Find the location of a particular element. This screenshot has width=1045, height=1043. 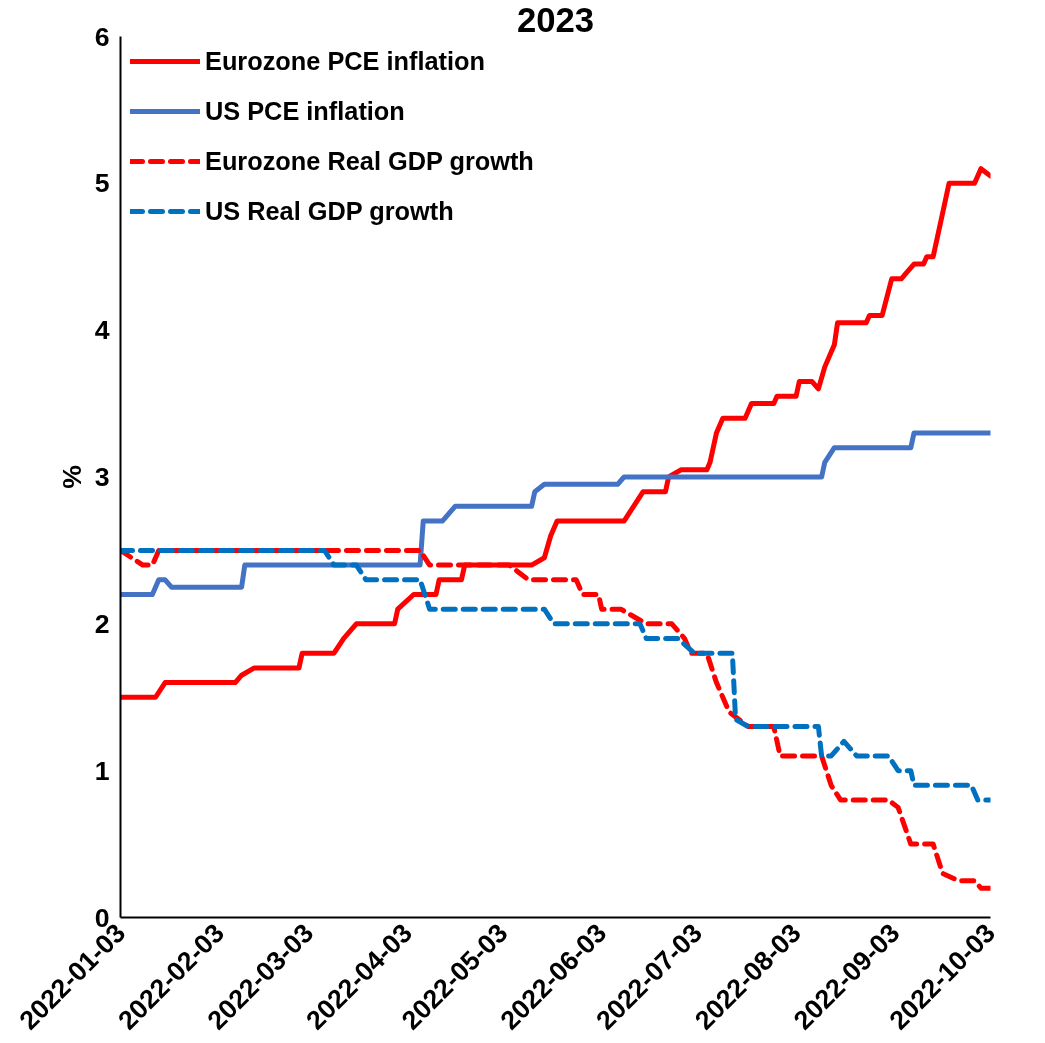

y-tick-label: 6 is located at coordinates (102, 36).